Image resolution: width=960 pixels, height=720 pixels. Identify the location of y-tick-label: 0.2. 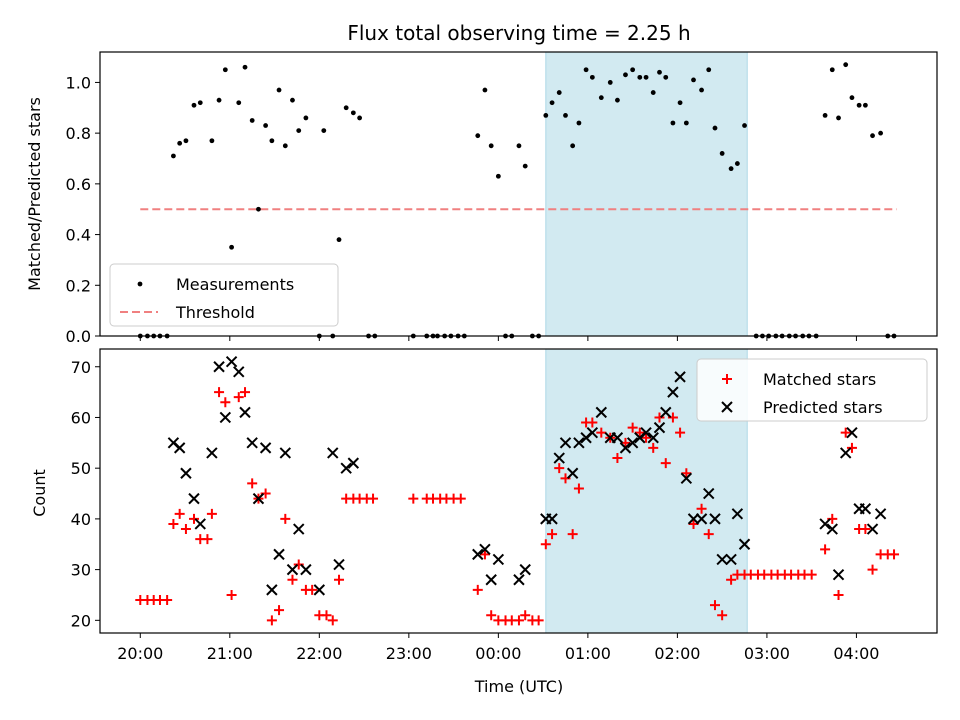
(78, 285).